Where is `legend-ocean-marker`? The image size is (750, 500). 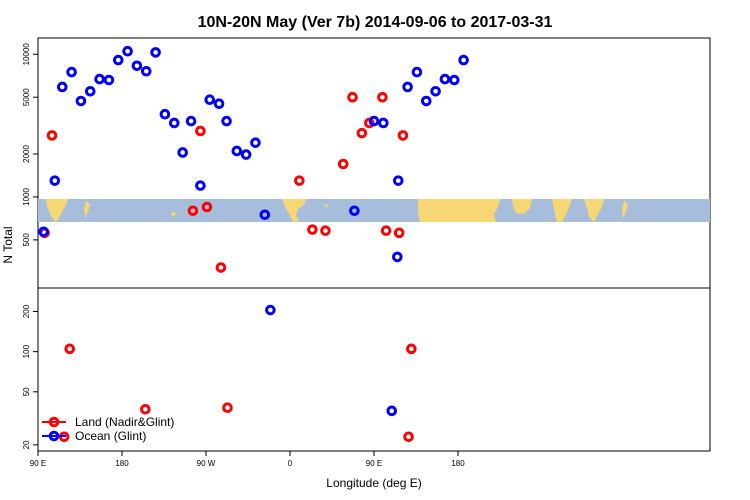 legend-ocean-marker is located at coordinates (54, 436).